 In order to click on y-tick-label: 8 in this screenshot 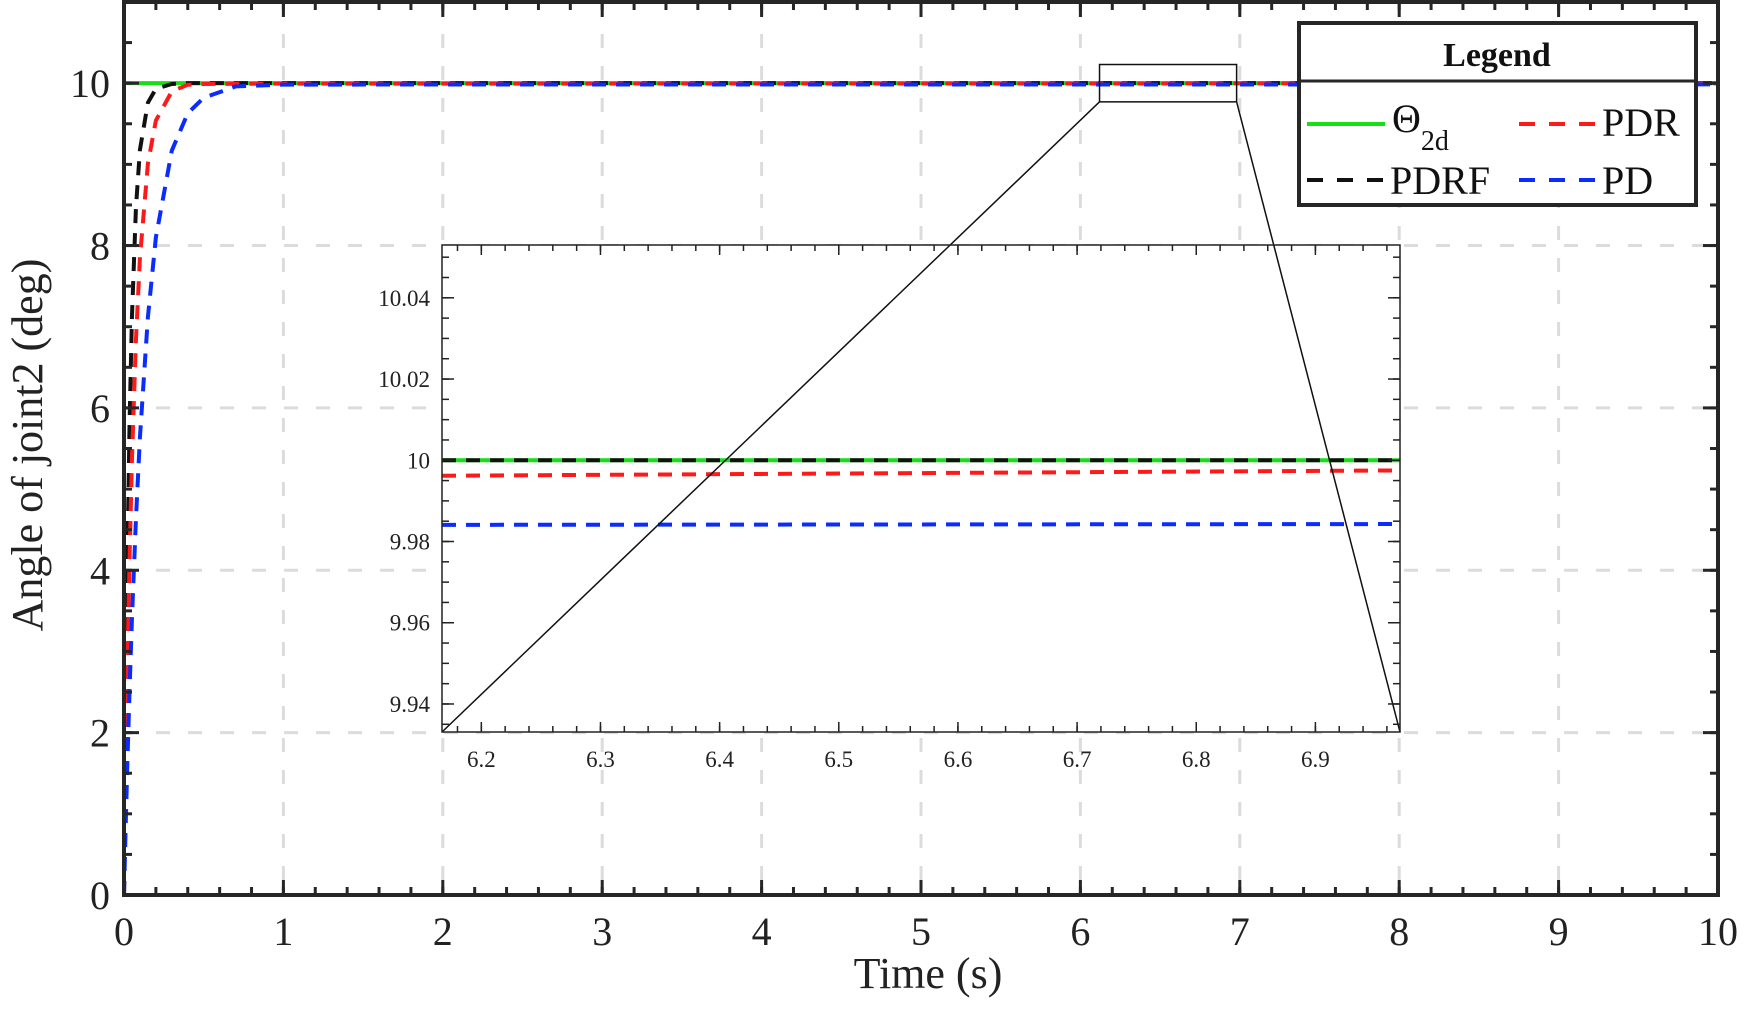, I will do `click(100, 246)`.